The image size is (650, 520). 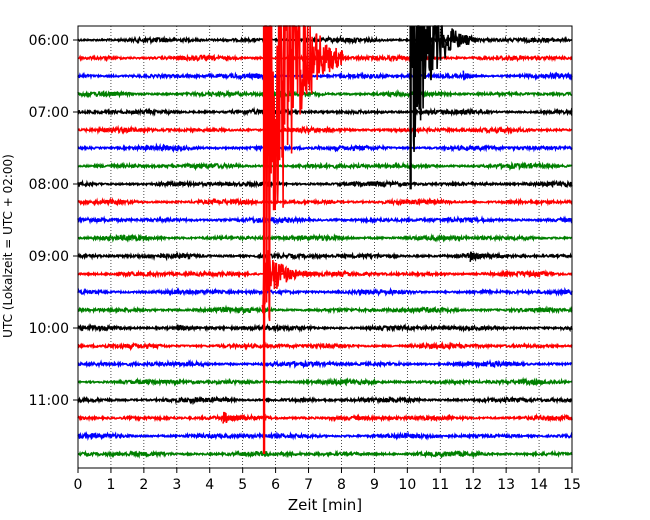 What do you see at coordinates (572, 485) in the screenshot?
I see `x-tick-label-15: 15` at bounding box center [572, 485].